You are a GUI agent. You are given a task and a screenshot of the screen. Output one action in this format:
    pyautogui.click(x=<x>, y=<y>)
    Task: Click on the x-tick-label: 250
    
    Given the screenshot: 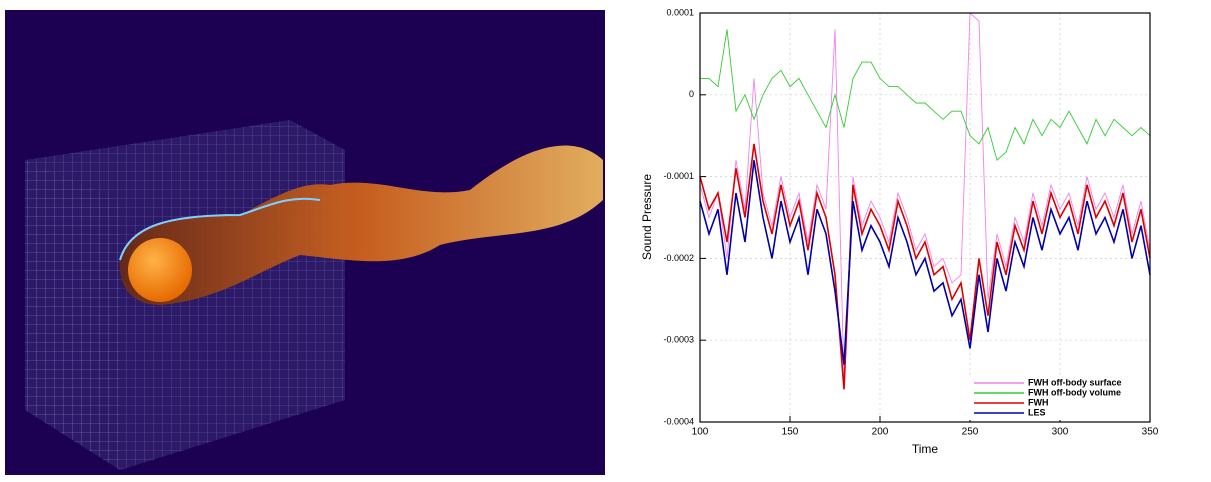 What is the action you would take?
    pyautogui.click(x=970, y=432)
    